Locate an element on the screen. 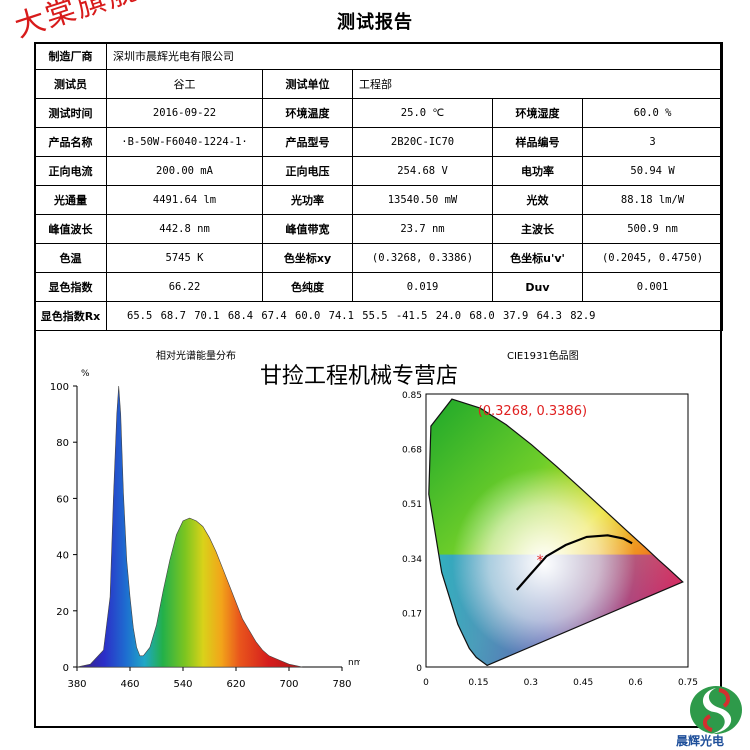  store-banner: 甘捡工程机械专营店 is located at coordinates (359, 376).